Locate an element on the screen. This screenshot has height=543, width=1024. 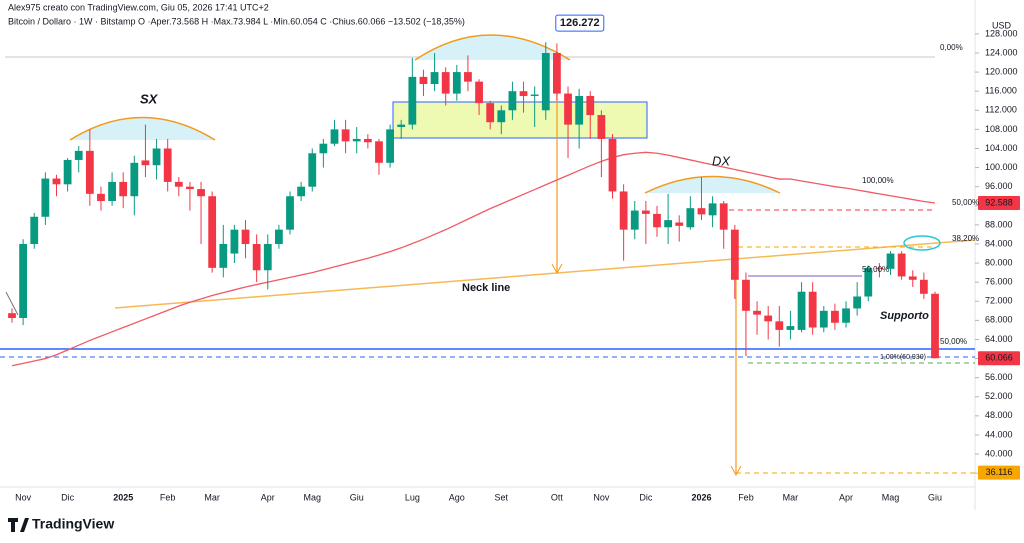
annotation: Neck line is located at coordinates (486, 288).